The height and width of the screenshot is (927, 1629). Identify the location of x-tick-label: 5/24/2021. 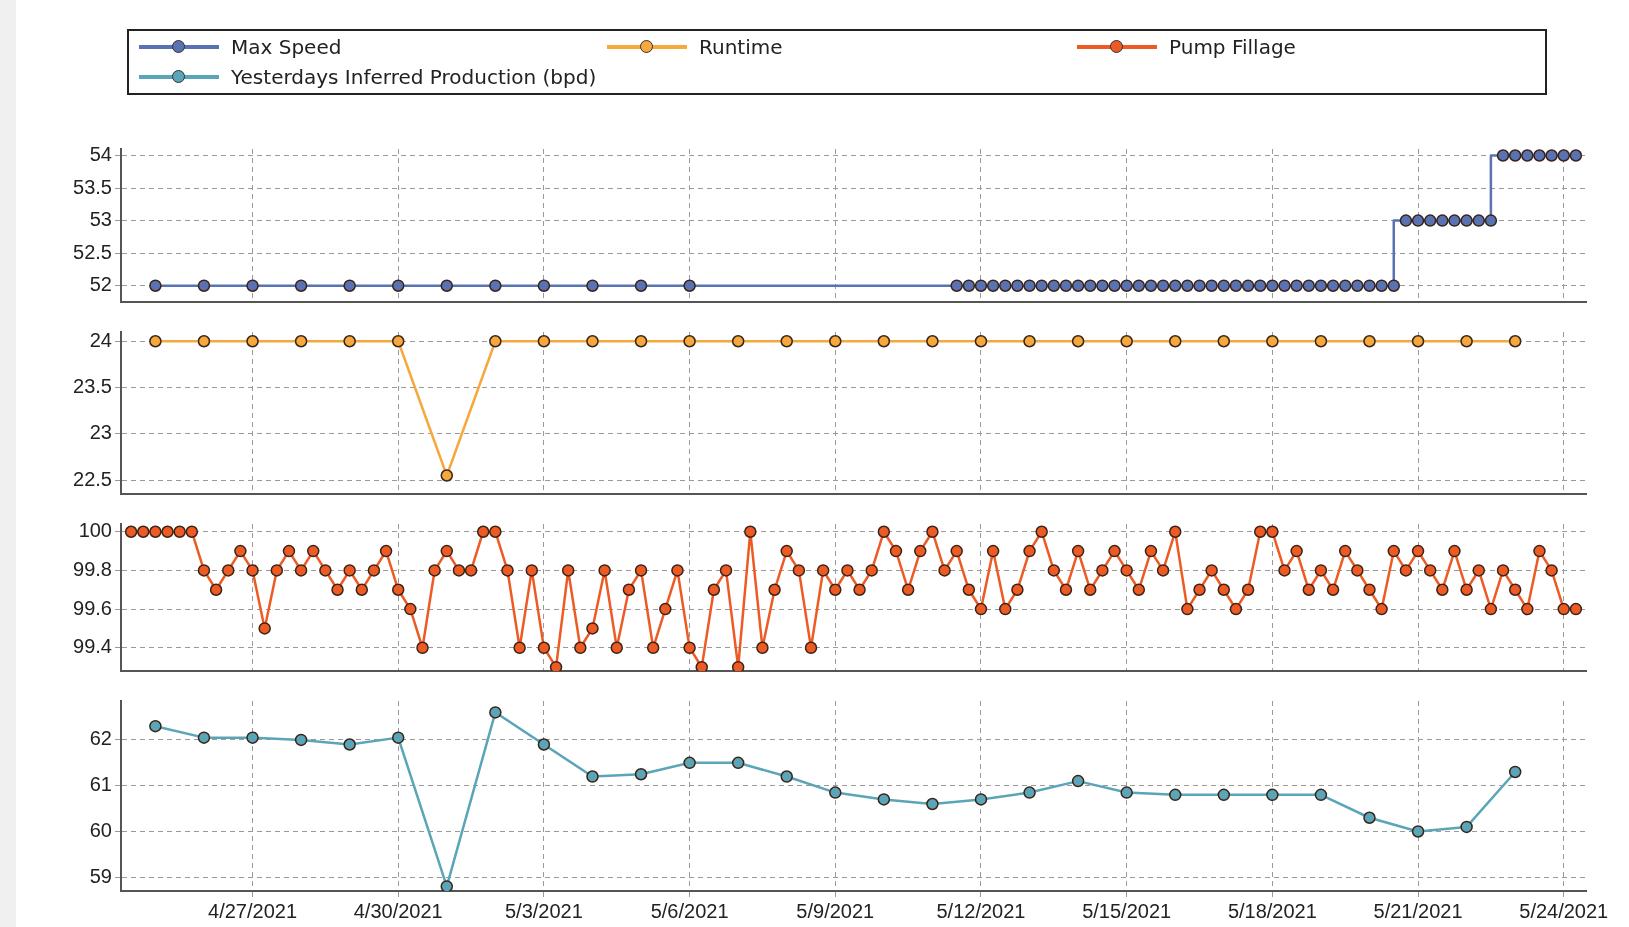
(1564, 910).